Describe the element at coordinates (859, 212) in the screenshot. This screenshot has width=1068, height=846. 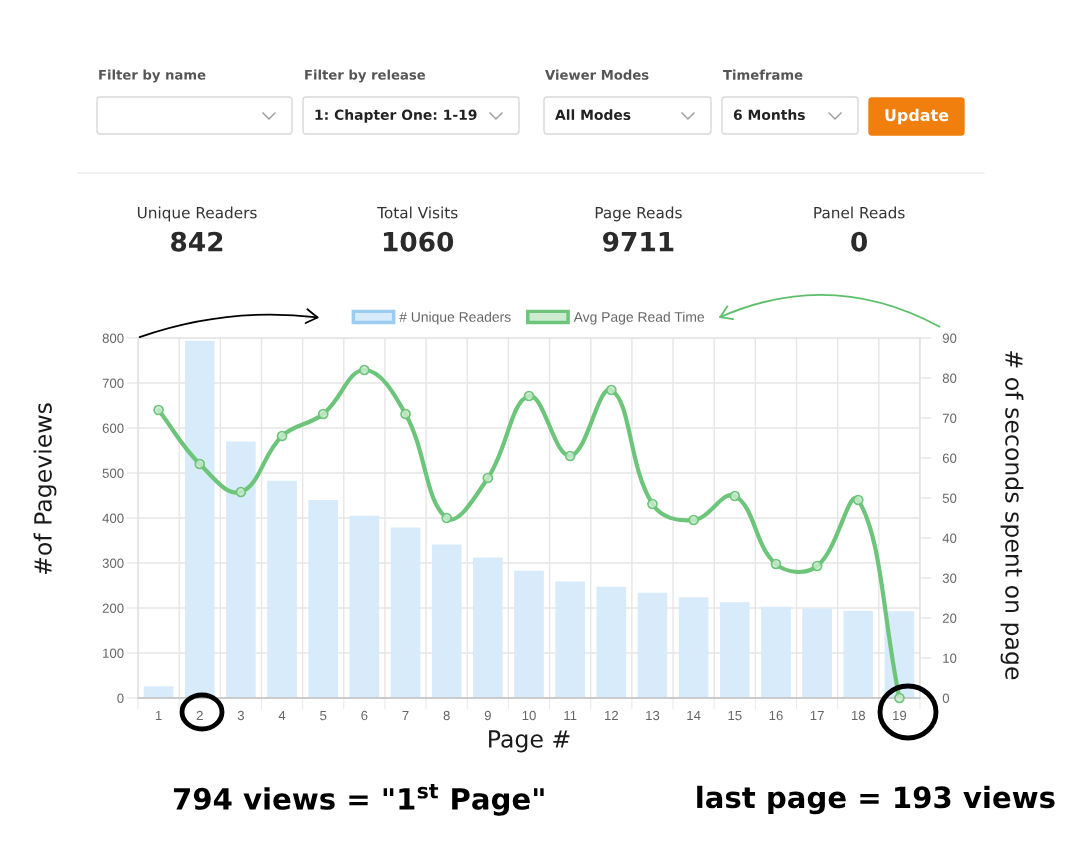
I see `category-label: Panel Reads` at that location.